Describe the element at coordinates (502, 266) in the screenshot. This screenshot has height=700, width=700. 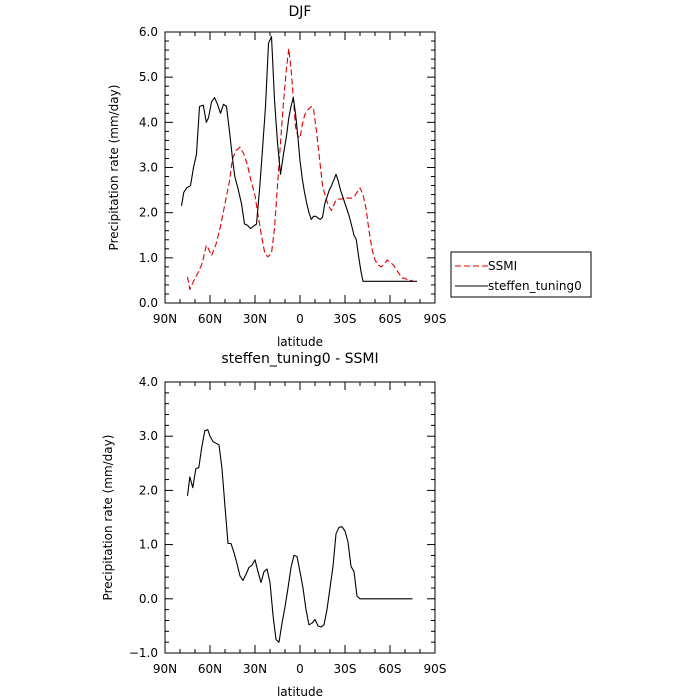
I see `legend-label-ssmi: SSMI` at that location.